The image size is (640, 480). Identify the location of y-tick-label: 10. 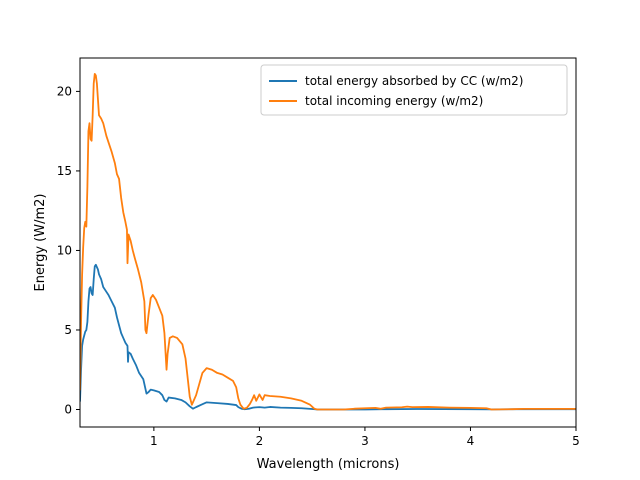
(64, 250).